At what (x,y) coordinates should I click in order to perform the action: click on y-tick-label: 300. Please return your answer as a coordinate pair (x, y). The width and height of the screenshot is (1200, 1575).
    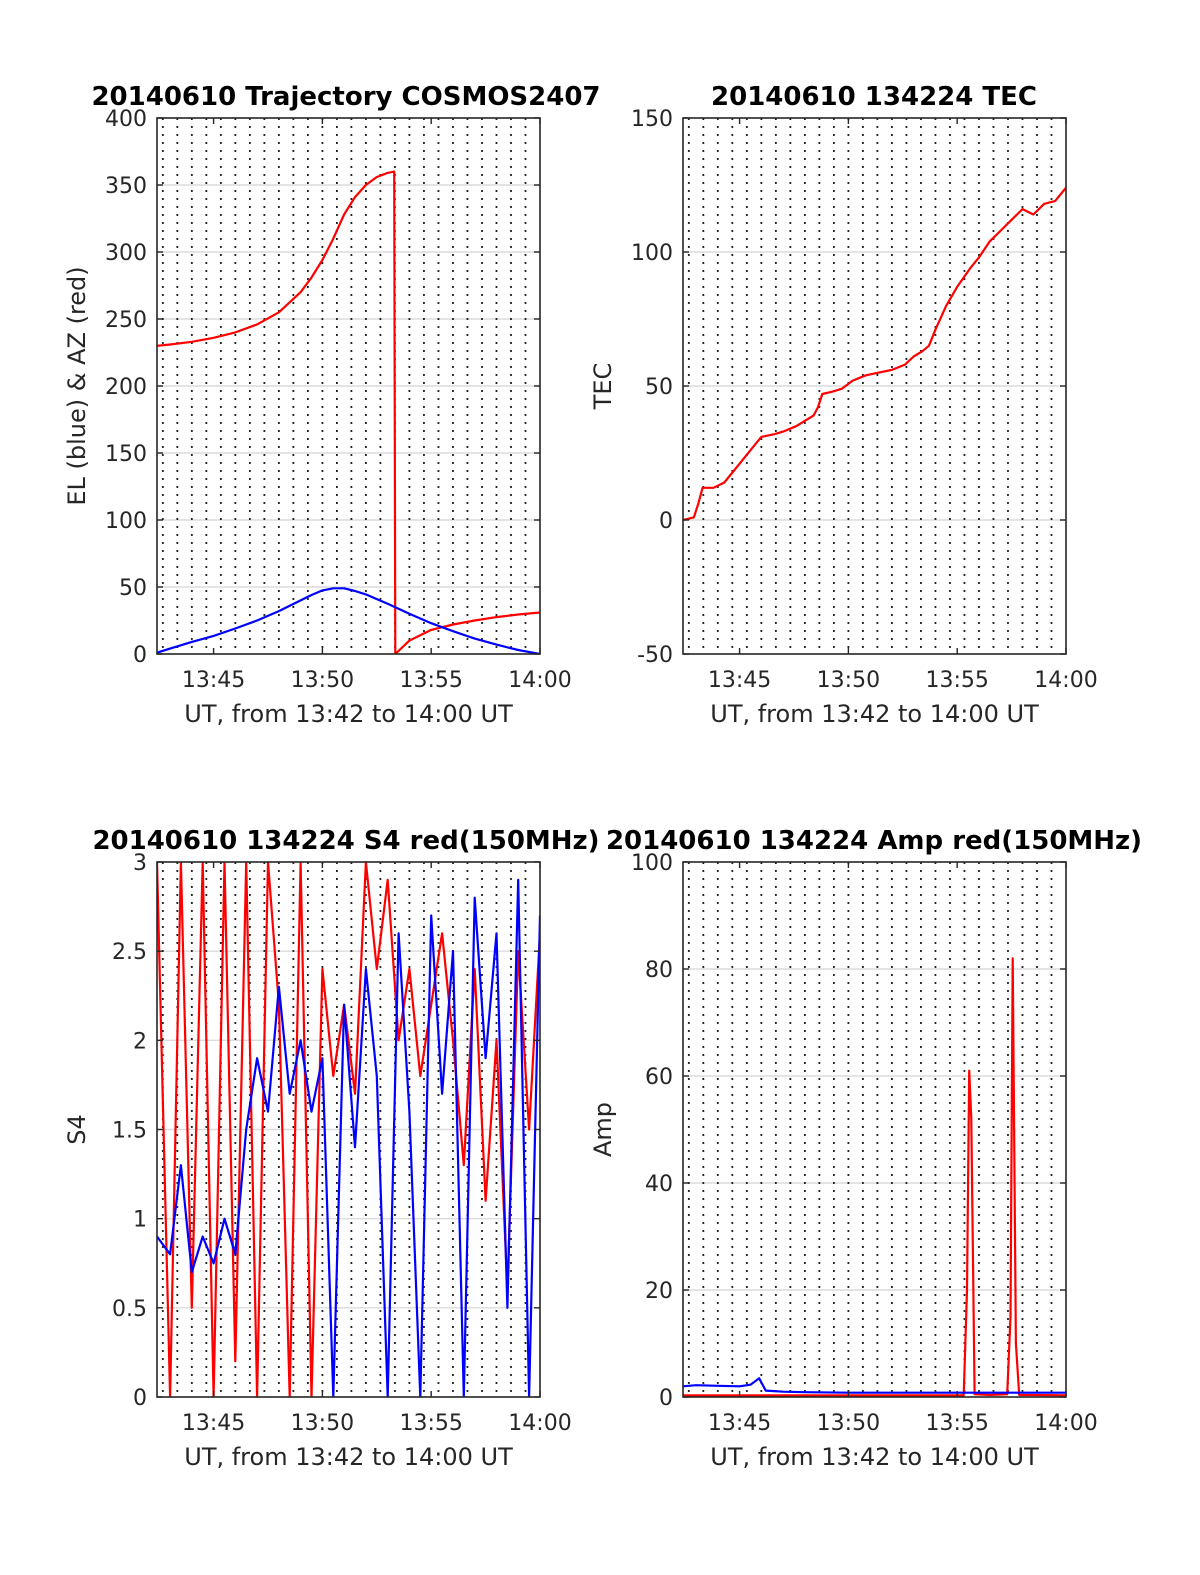
    Looking at the image, I should click on (126, 253).